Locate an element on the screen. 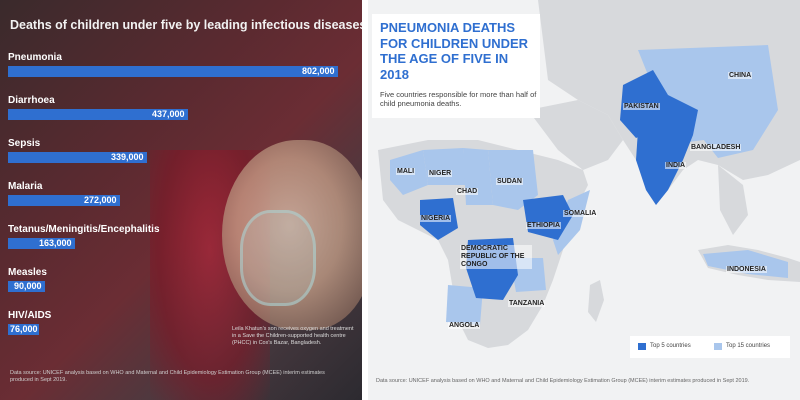 The width and height of the screenshot is (800, 400). label-china: CHINA is located at coordinates (740, 75).